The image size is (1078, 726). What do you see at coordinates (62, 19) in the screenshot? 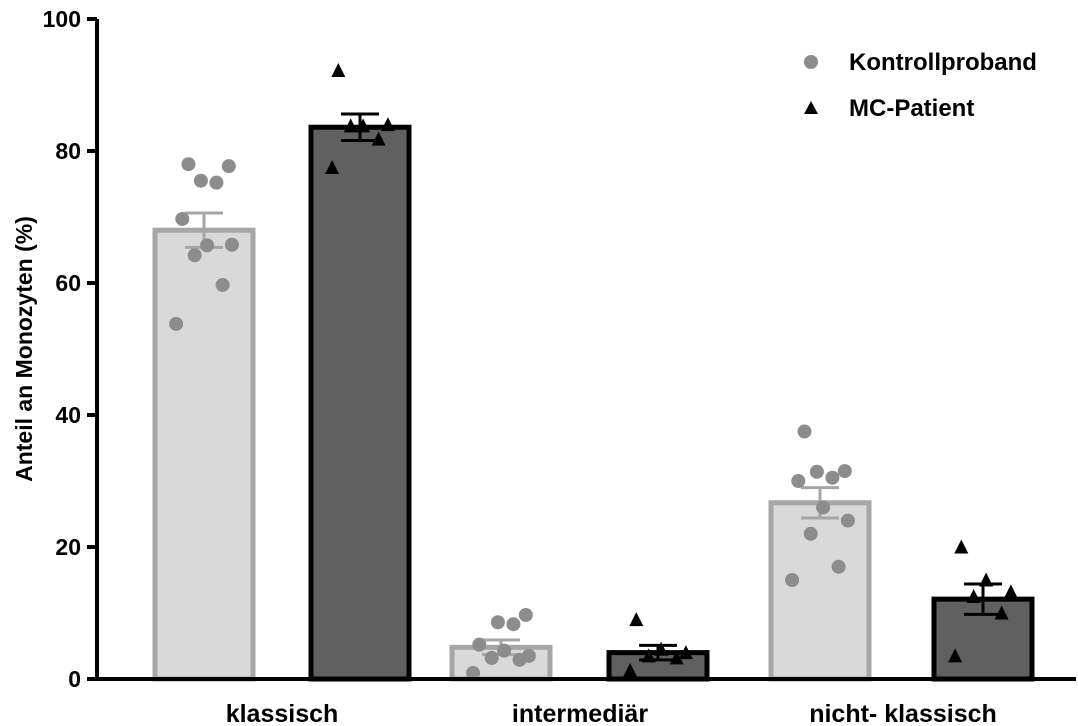
I see `y-tick-label: 100` at bounding box center [62, 19].